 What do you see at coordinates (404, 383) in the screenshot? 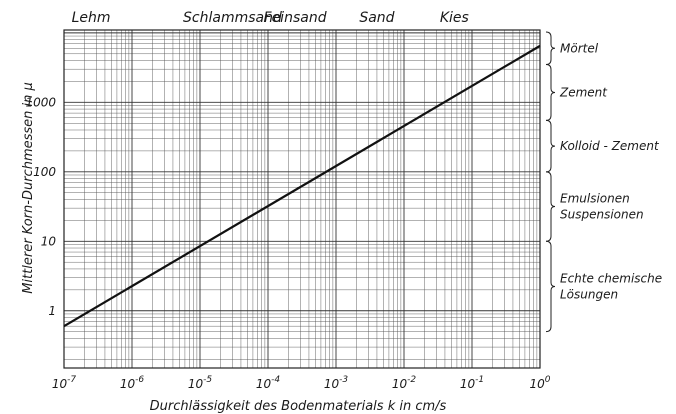
I see `x-tick-label: 10⁻²` at bounding box center [404, 383].